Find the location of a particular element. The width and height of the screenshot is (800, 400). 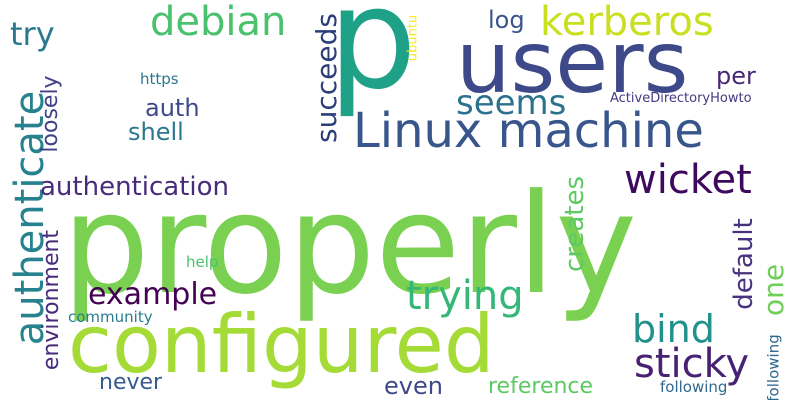

word-kerberos: kerberos is located at coordinates (627, 22).